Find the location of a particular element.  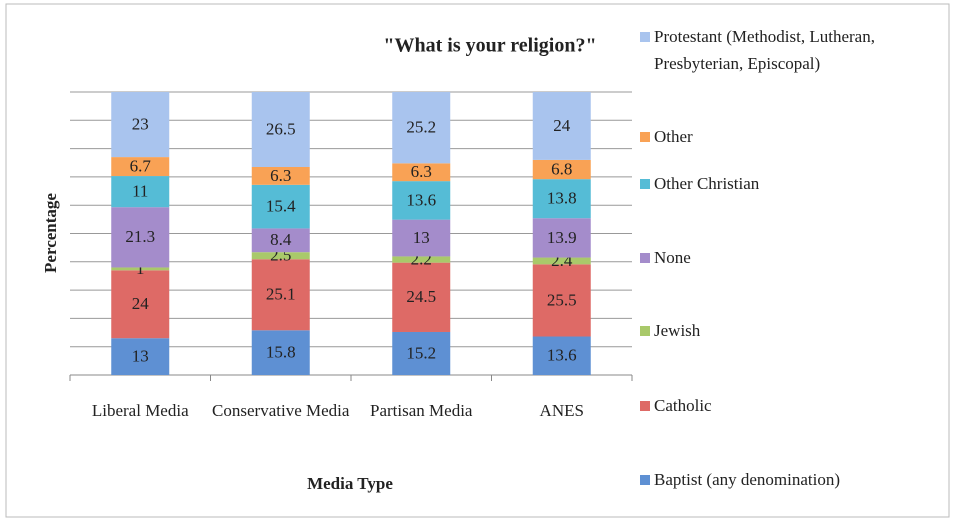

data-label: 8.4 is located at coordinates (281, 239).